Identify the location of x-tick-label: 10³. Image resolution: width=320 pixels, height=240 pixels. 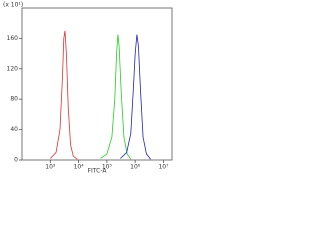
(50, 167).